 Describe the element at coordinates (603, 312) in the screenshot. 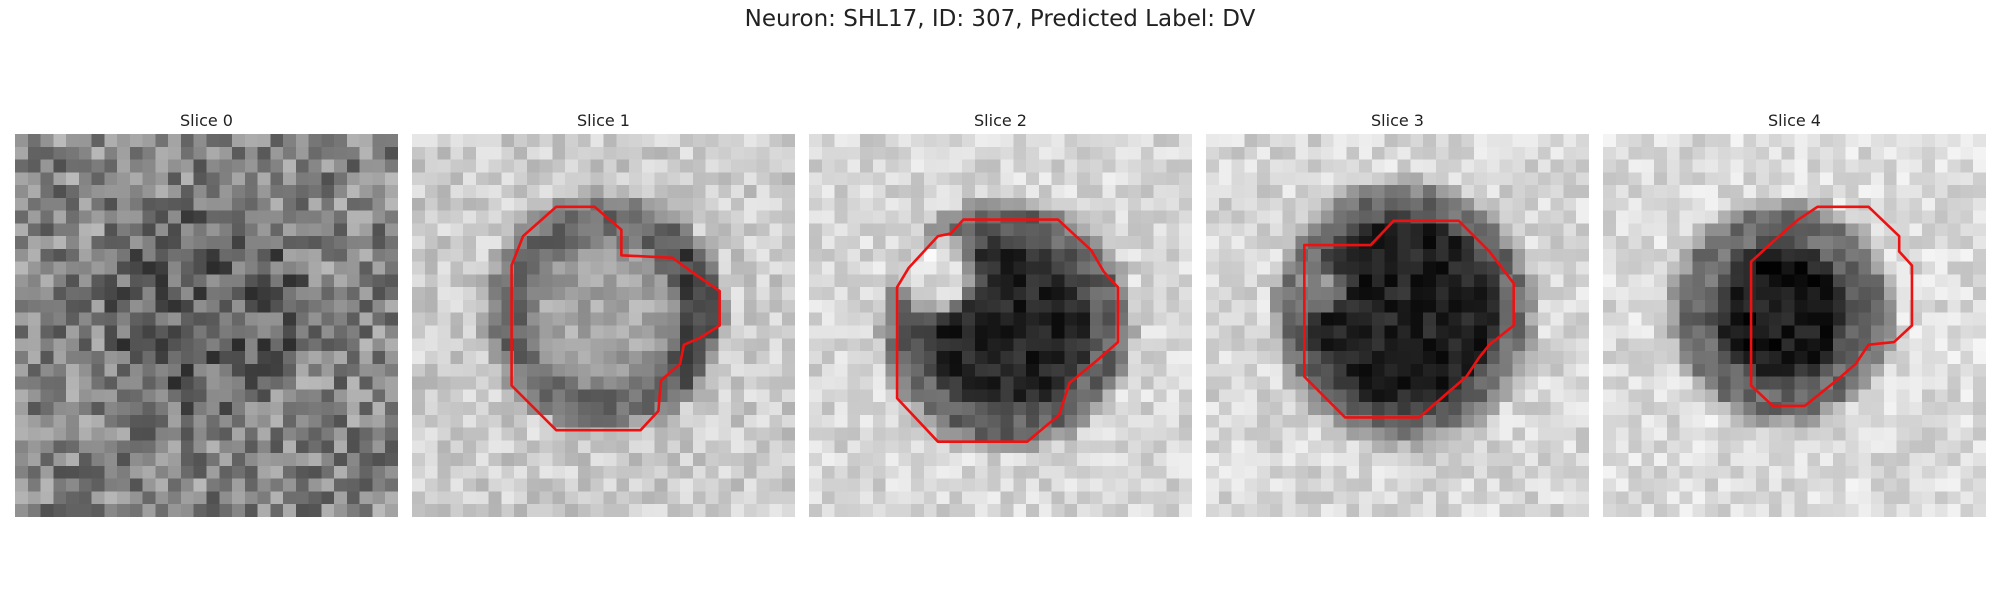

I see `panel: Slice 1` at that location.